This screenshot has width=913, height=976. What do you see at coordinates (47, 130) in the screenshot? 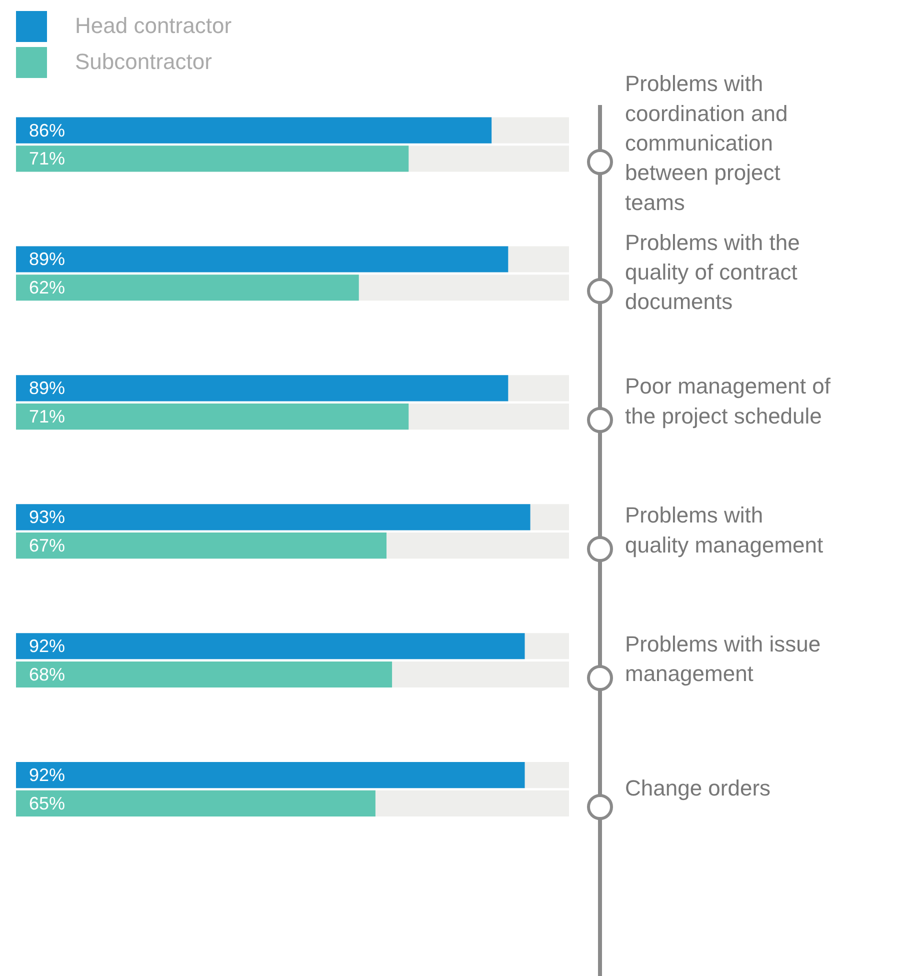
I see `data-label: 86%` at bounding box center [47, 130].